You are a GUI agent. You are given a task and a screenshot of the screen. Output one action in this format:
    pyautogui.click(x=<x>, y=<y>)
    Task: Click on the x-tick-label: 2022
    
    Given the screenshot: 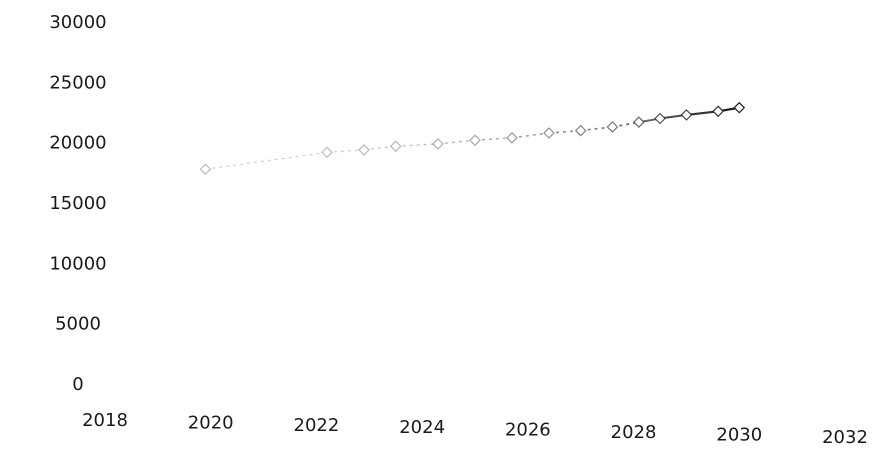 What is the action you would take?
    pyautogui.click(x=317, y=425)
    